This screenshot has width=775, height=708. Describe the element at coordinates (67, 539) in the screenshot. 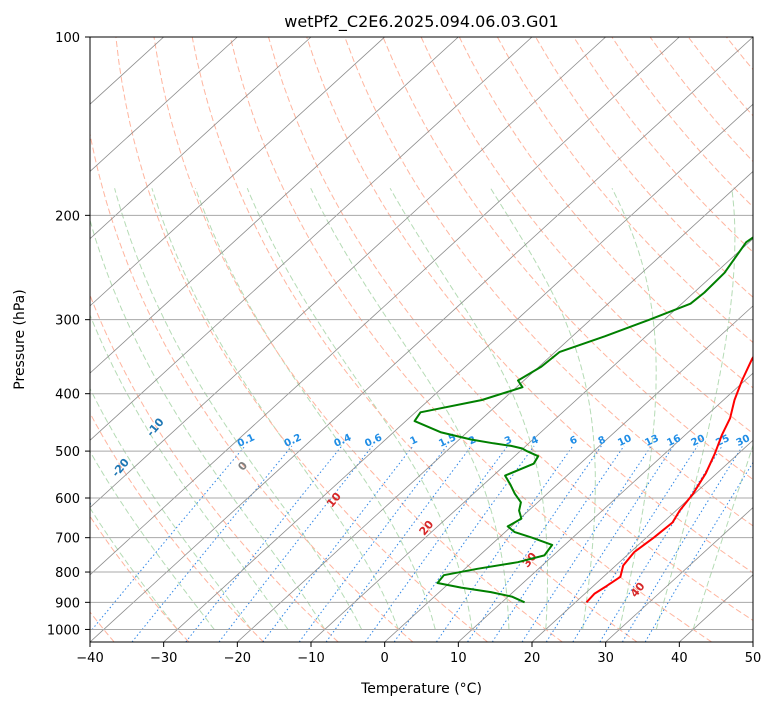

I see `y-tick-label: 700` at that location.